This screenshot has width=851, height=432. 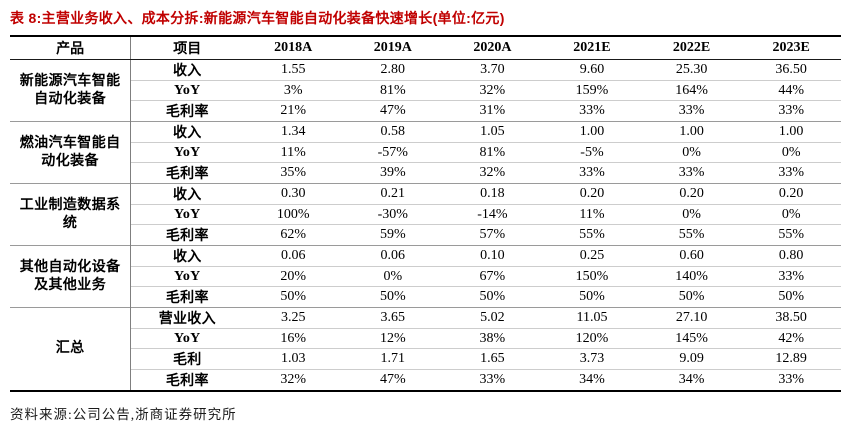 I want to click on value-cell: 1.03, so click(x=293, y=359).